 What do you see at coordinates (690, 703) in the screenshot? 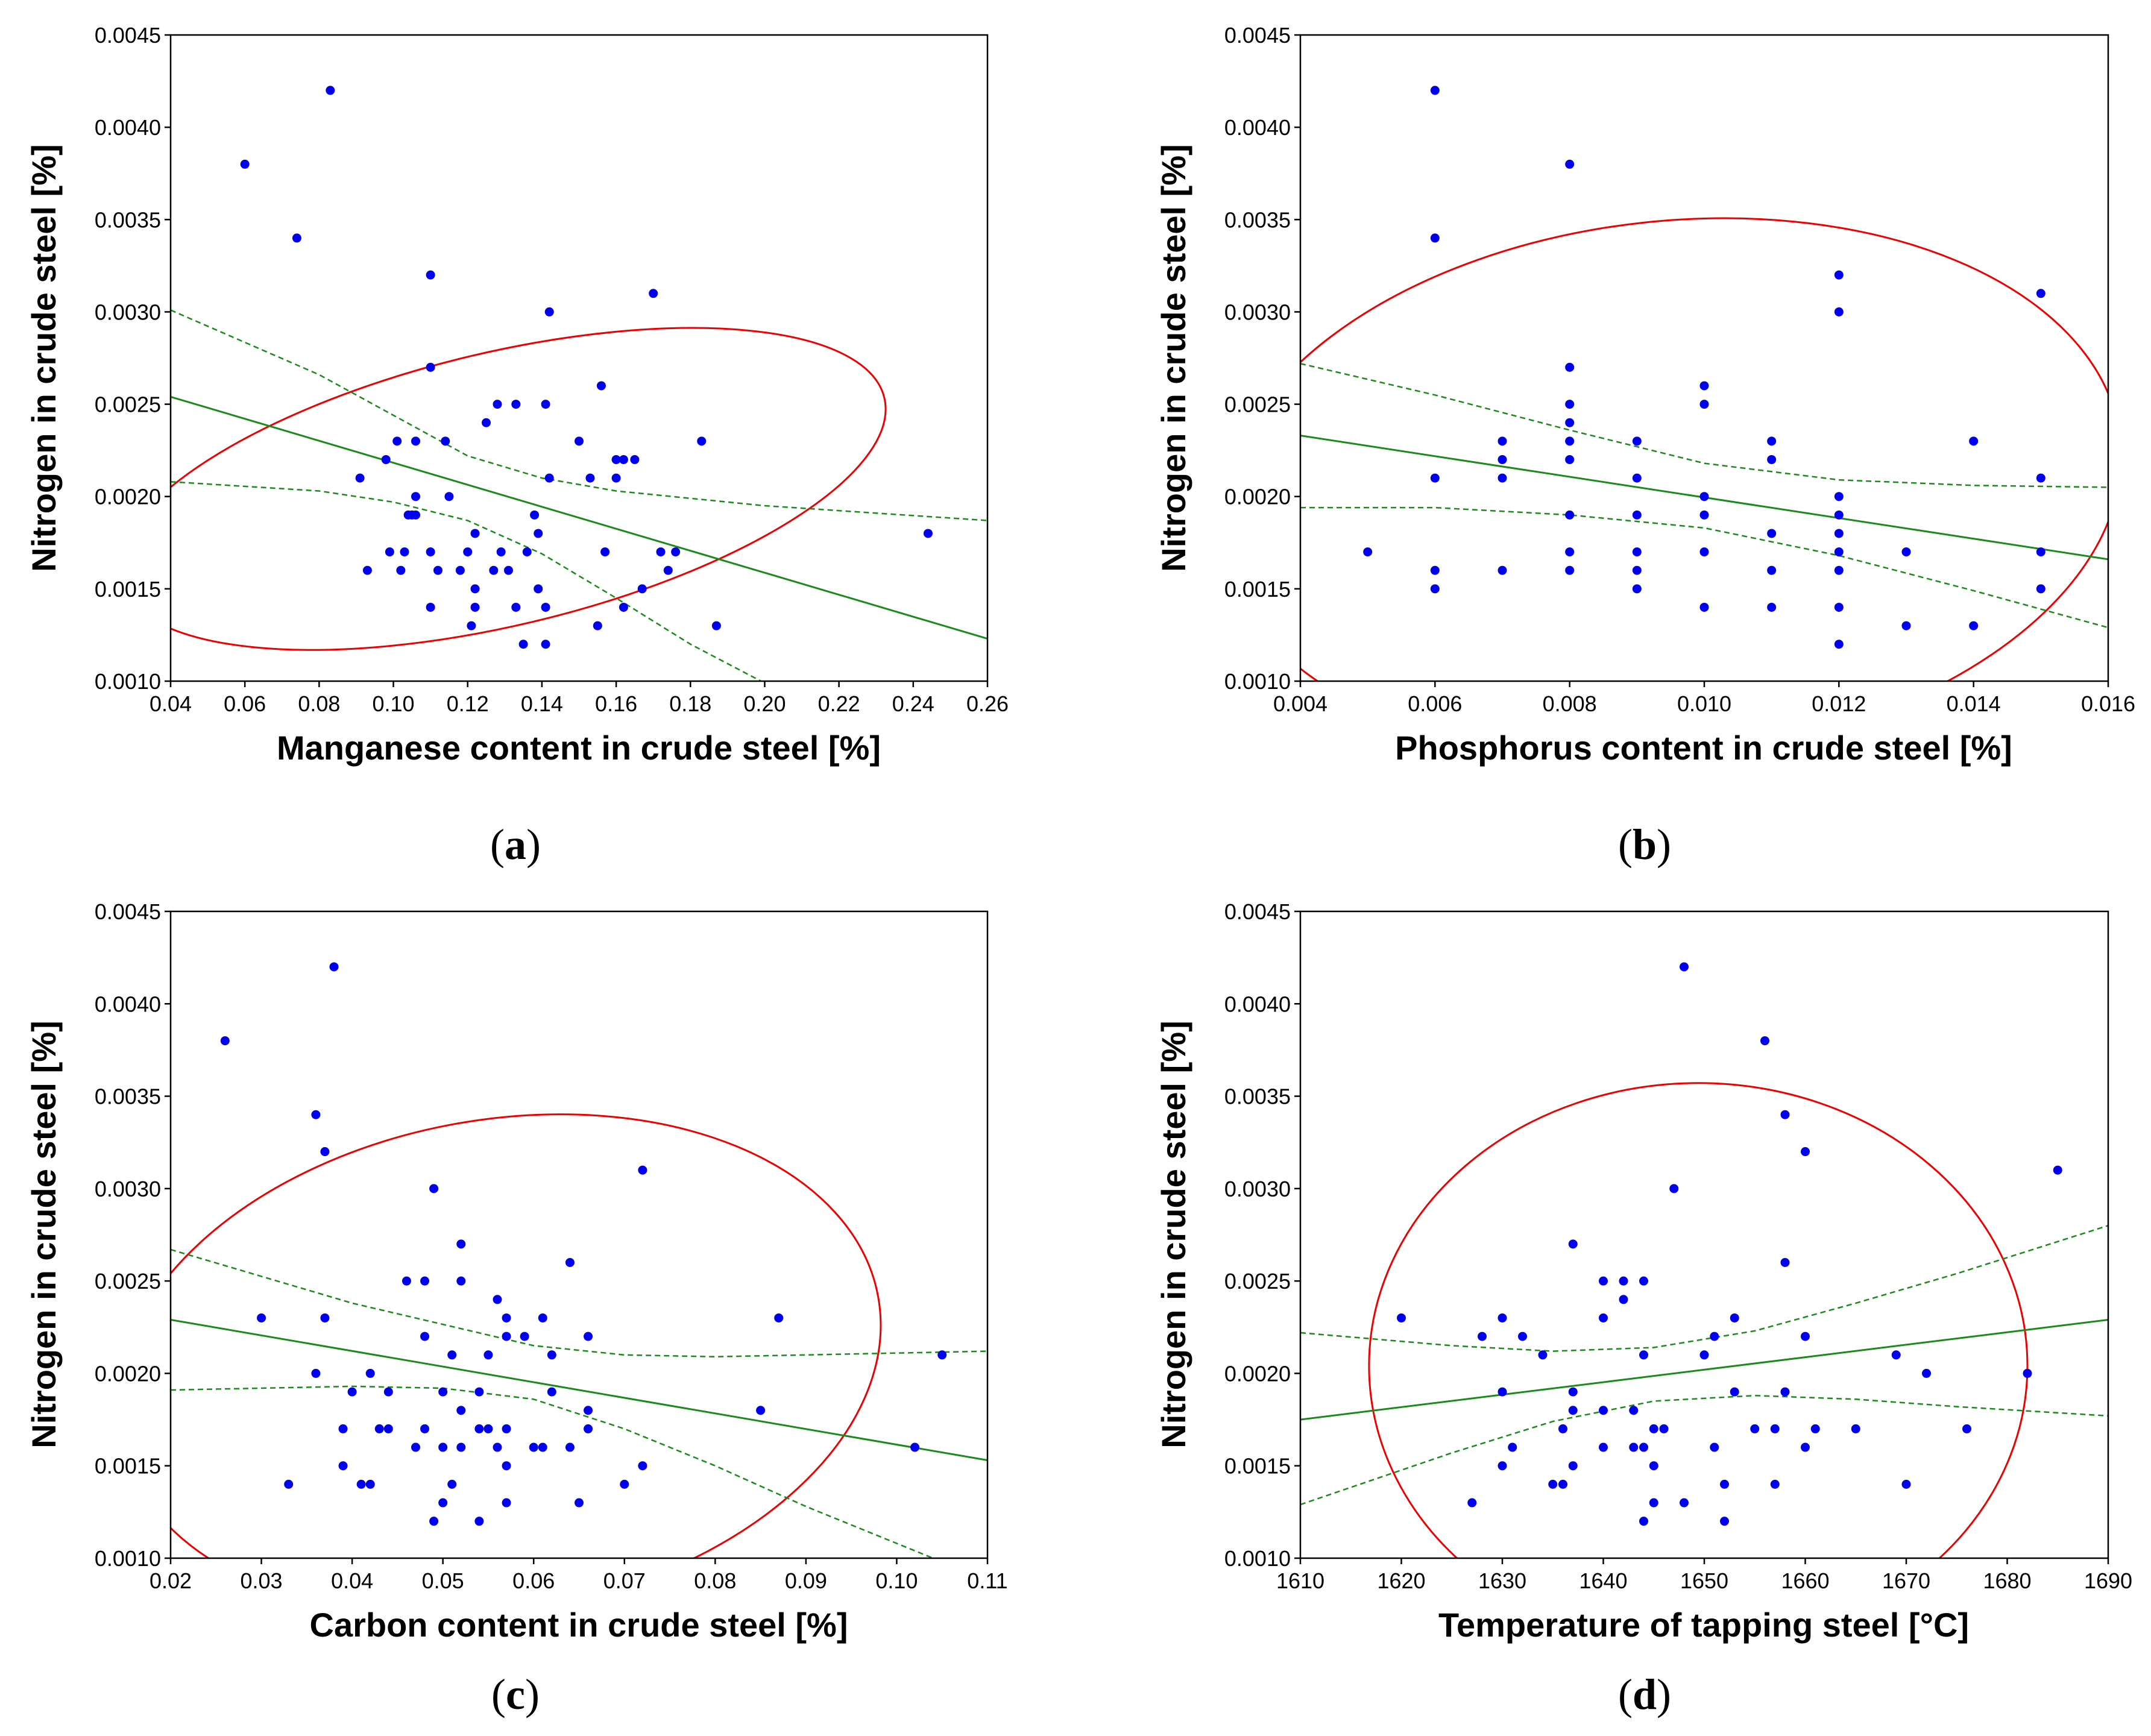
I see `x-tick-label: 0.18` at bounding box center [690, 703].